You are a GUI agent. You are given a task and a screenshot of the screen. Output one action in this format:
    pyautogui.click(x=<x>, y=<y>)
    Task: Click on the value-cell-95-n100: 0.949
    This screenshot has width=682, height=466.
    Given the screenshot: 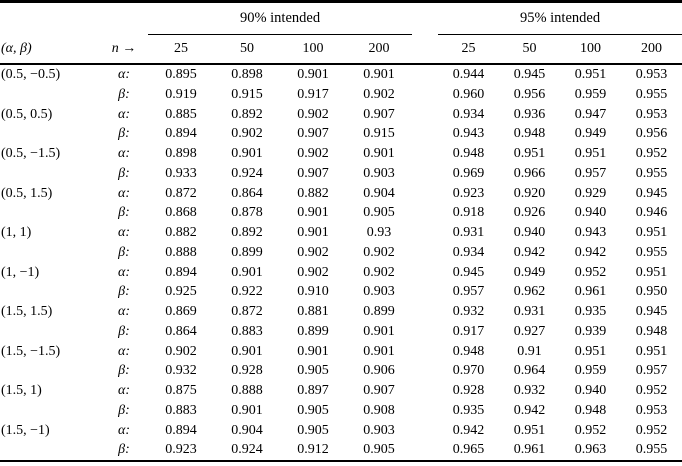 What is the action you would take?
    pyautogui.click(x=590, y=134)
    